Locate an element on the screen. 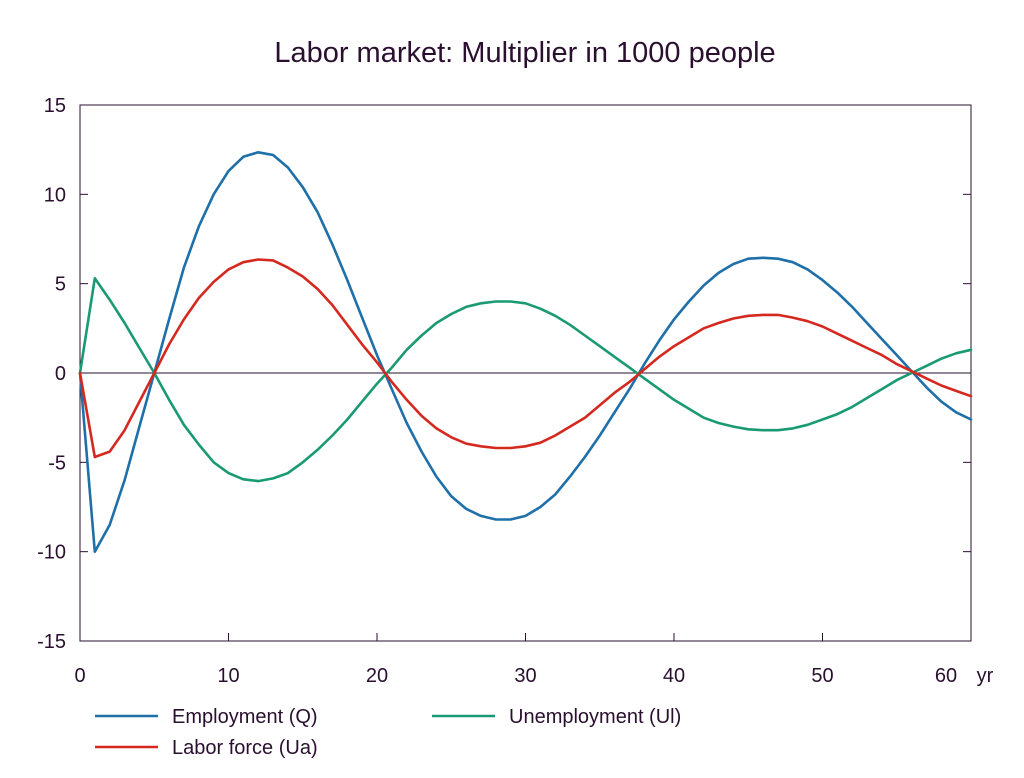 The height and width of the screenshot is (778, 1024). x-tick-label: 60 is located at coordinates (946, 676).